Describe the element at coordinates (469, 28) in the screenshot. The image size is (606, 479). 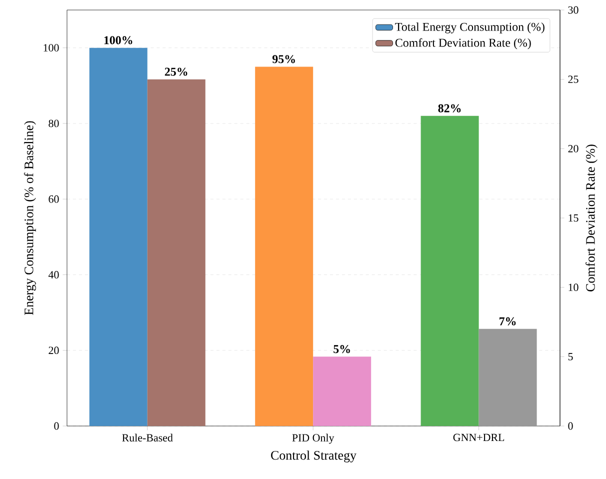
I see `legend-label: Total Energy Consumption (%)` at that location.